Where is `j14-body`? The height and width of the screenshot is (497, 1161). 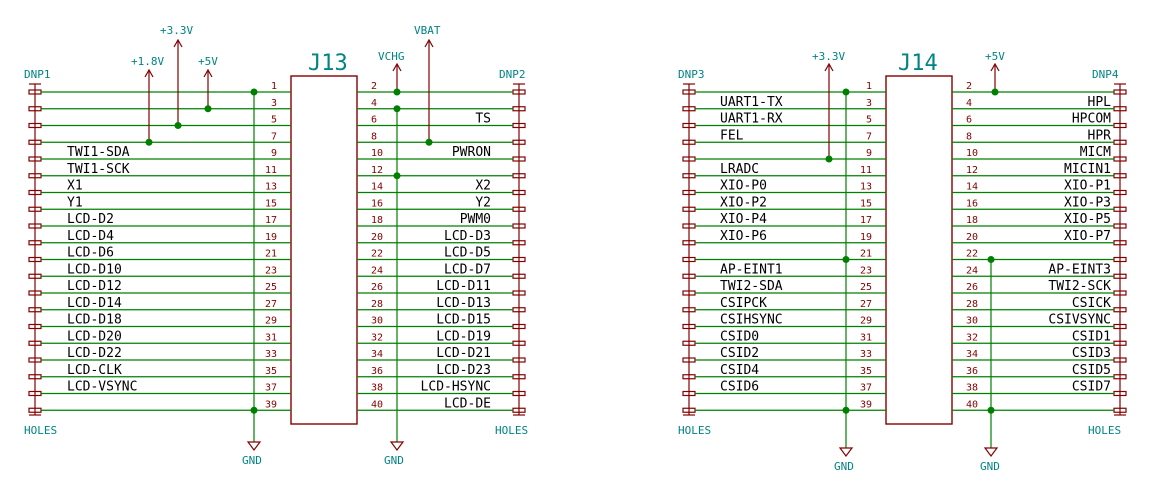
j14-body is located at coordinates (919, 250).